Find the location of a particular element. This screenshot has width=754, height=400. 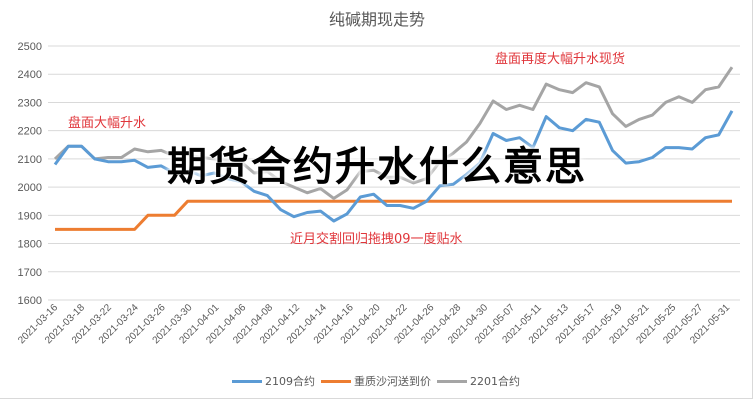

annotation-discount: 近月交割回归拖拽09一度贴水 is located at coordinates (376, 239).